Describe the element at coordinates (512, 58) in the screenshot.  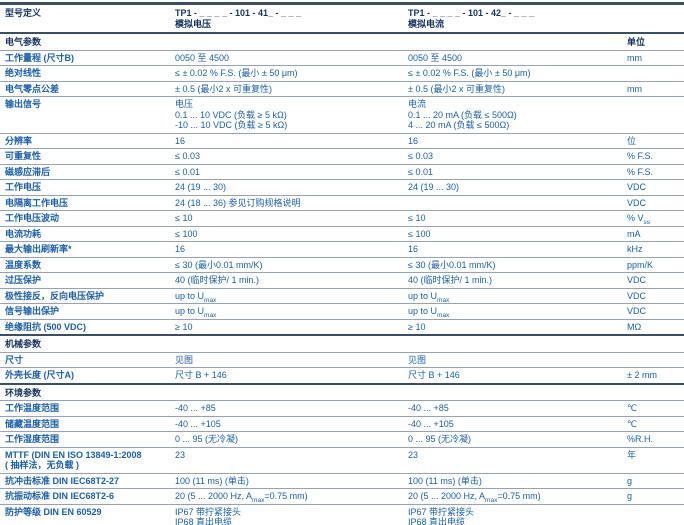
I see `value-current-cell: 0050 至 4500` at that location.